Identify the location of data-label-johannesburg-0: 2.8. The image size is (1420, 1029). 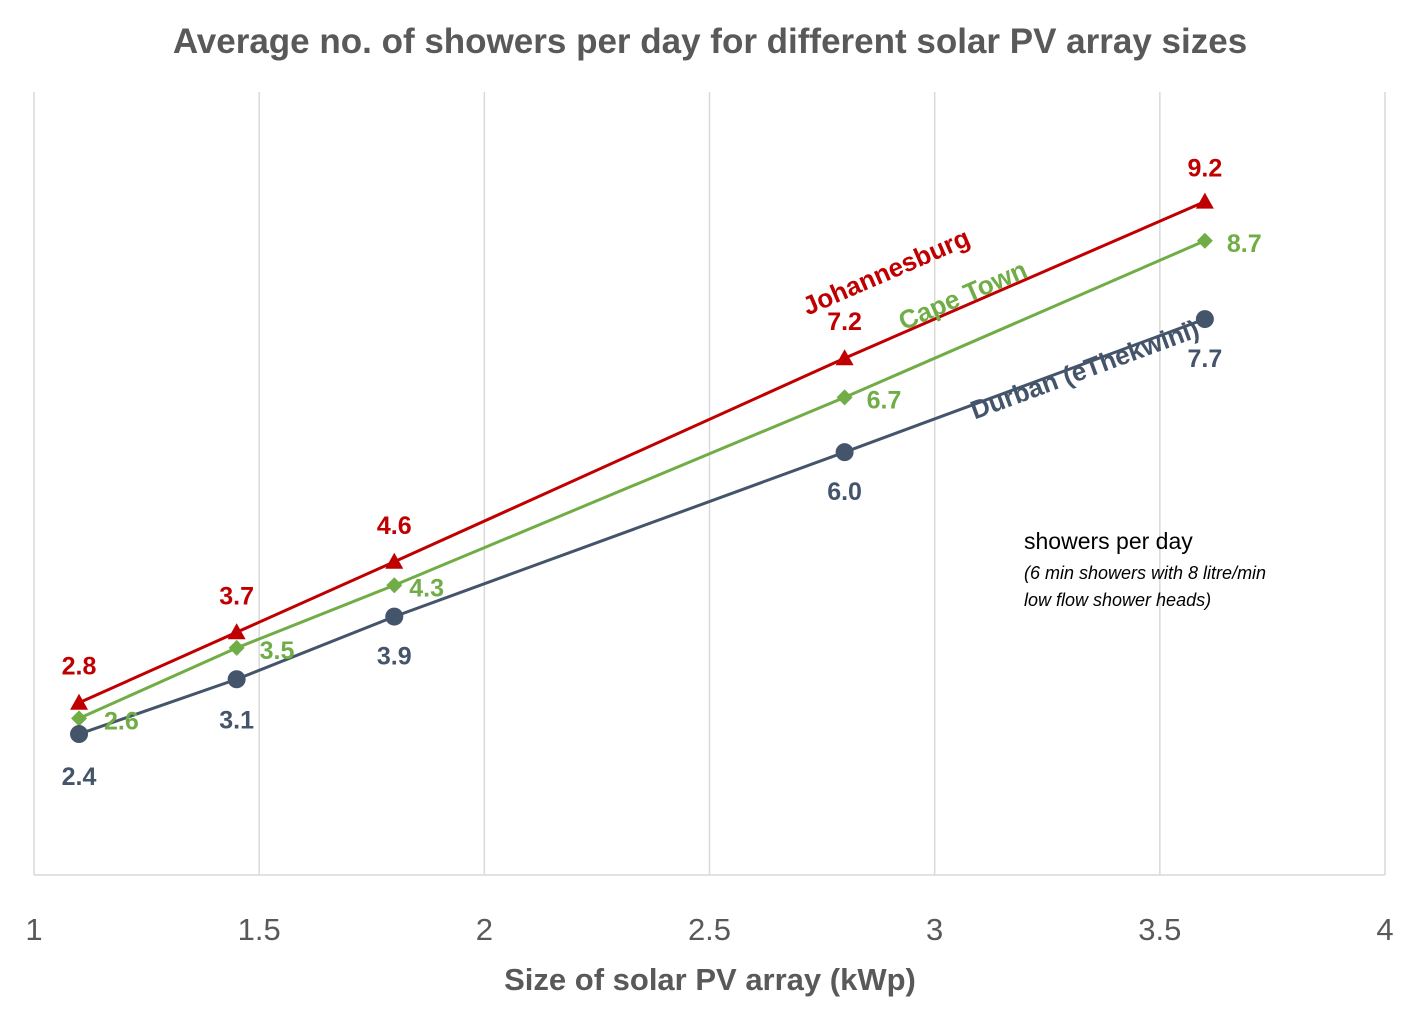
(79, 667).